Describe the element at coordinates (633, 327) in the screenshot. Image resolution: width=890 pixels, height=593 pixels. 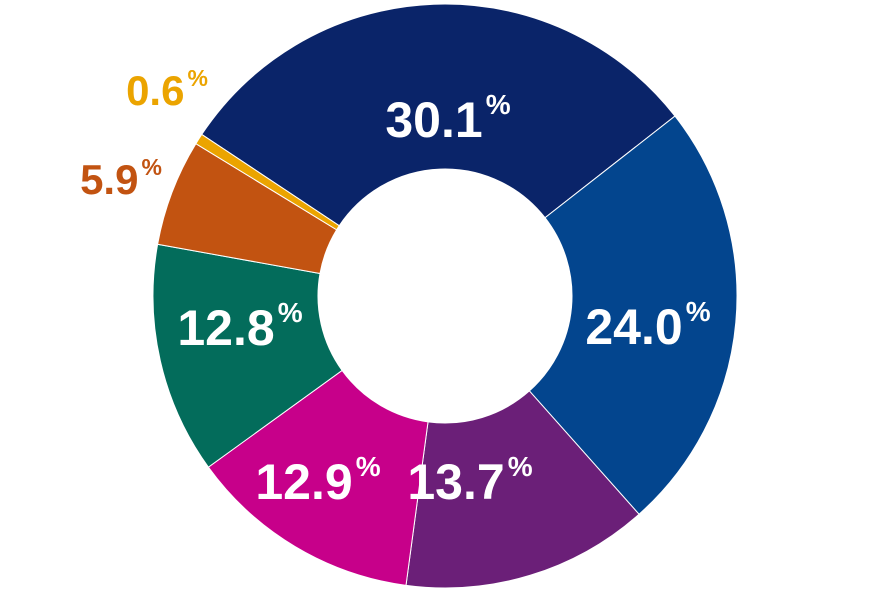
I see `slice-value: 24.0` at that location.